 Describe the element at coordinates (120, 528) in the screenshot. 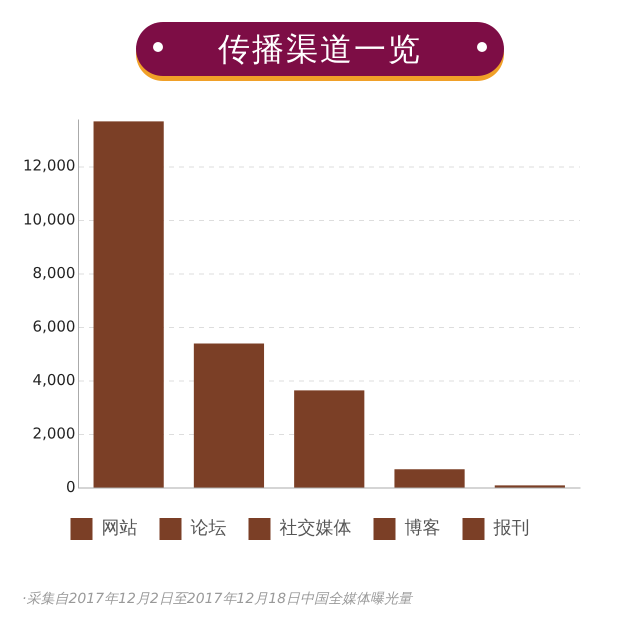

I see `legend-label: 网站` at that location.